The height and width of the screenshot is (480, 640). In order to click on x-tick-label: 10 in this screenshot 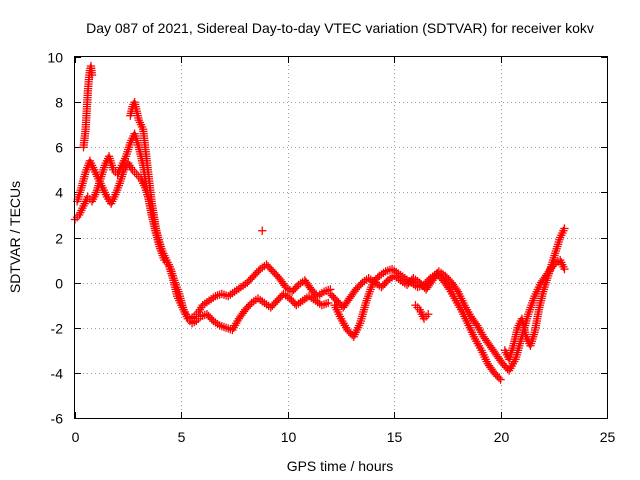, I will do `click(289, 437)`.